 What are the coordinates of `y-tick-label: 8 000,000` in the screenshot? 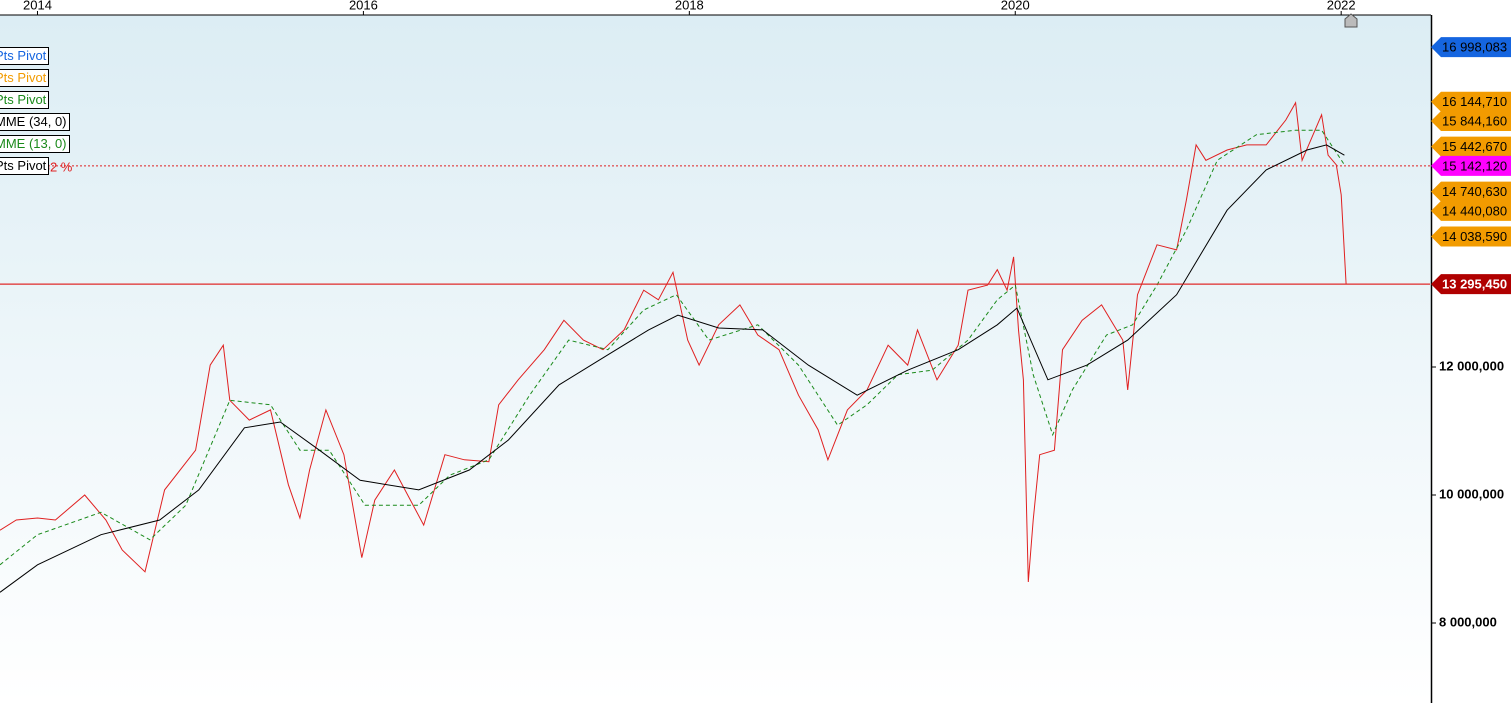 It's located at (1468, 621).